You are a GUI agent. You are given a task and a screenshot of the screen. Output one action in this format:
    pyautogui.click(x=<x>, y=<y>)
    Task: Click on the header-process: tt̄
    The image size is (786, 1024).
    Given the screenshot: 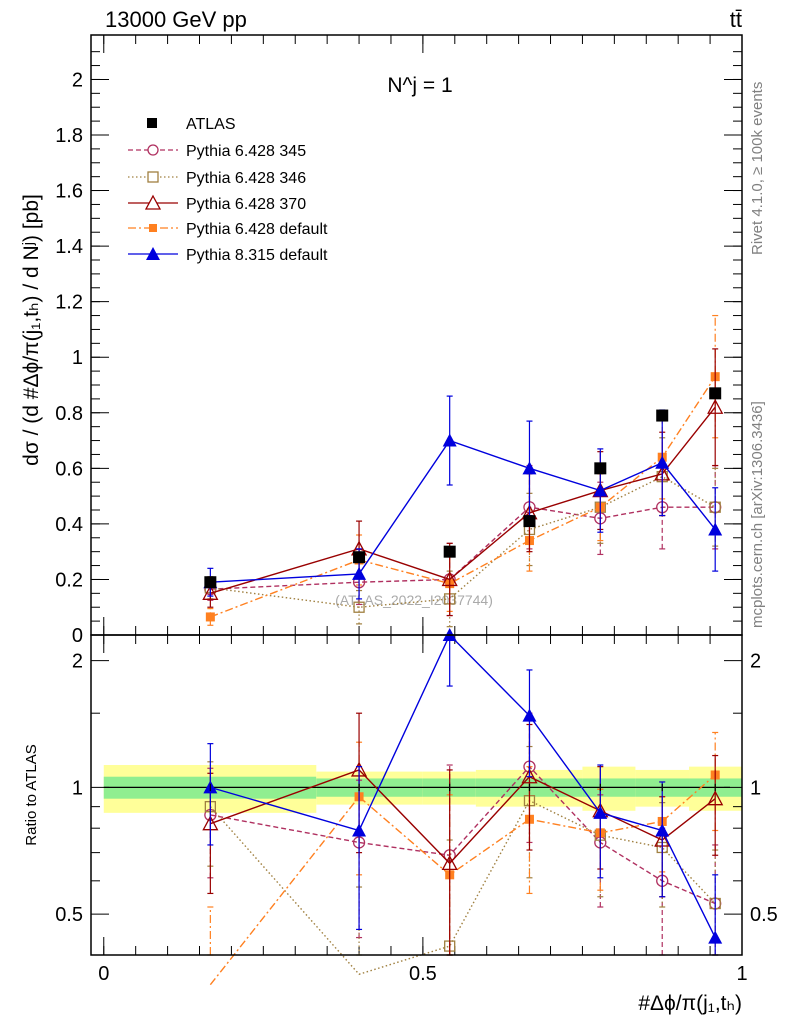 What is the action you would take?
    pyautogui.click(x=736, y=19)
    